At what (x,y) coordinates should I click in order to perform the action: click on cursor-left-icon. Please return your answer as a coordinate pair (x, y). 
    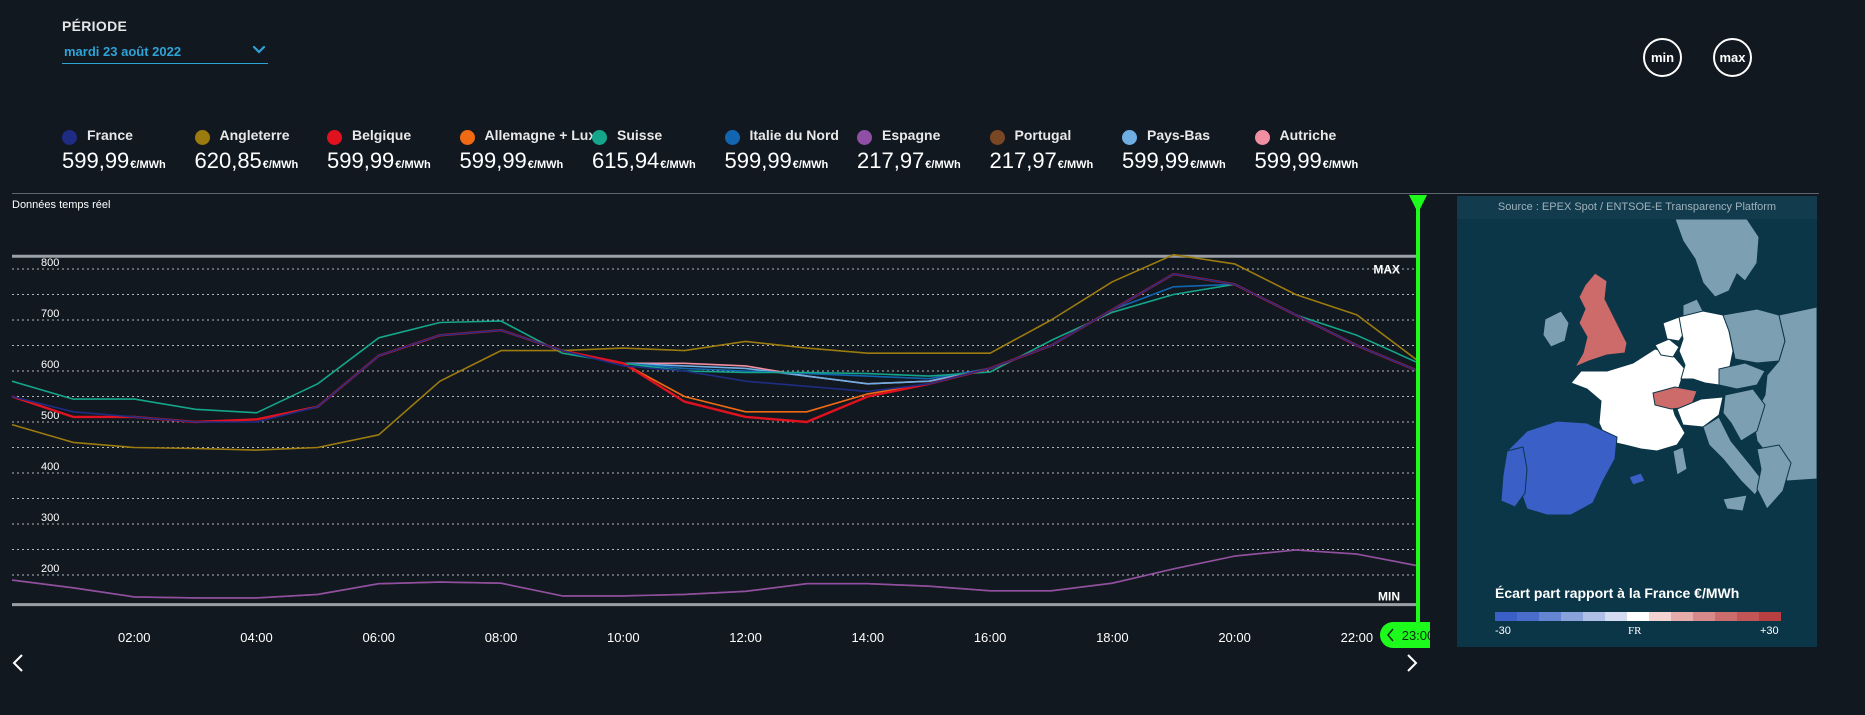
    Looking at the image, I should click on (1390, 635).